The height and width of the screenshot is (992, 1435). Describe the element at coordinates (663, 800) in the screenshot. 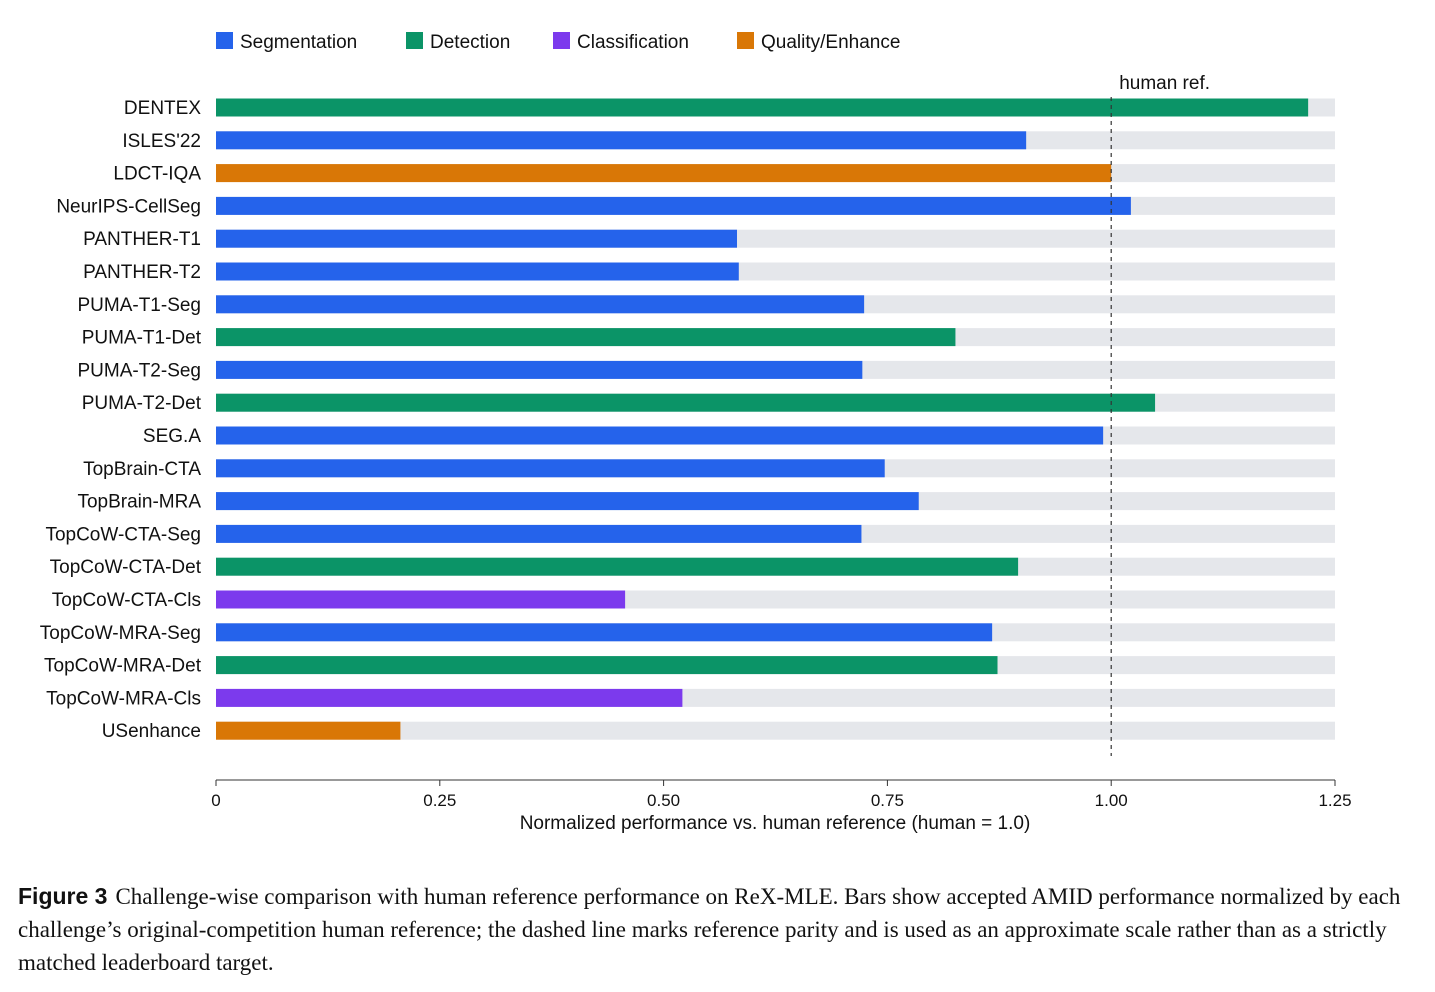

I see `x-tick-label: 0.50` at that location.